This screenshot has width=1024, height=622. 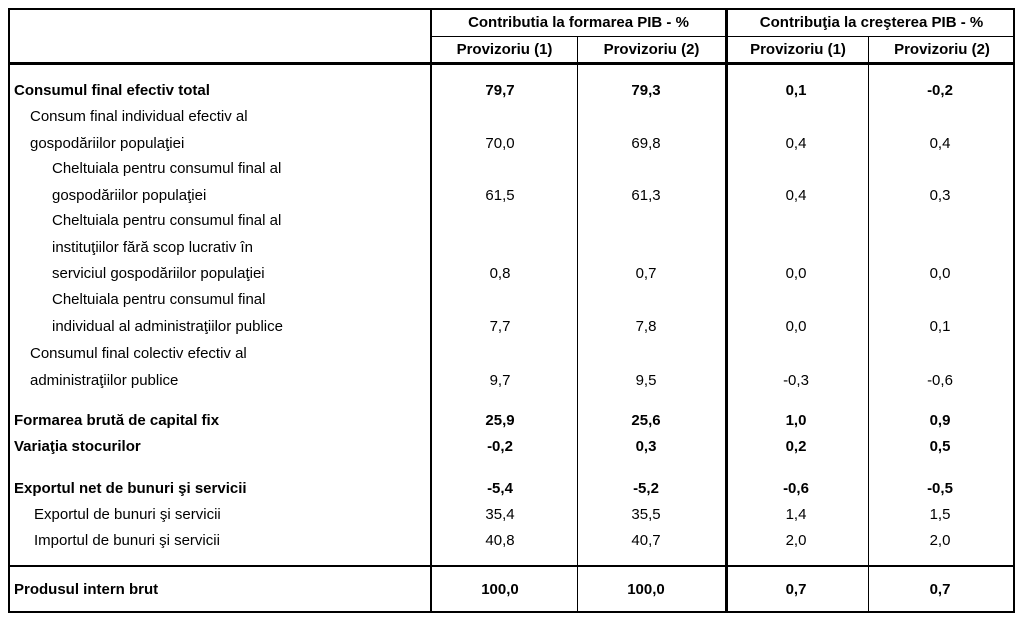 What do you see at coordinates (112, 90) in the screenshot?
I see `row-label: Consumul final efectiv total` at bounding box center [112, 90].